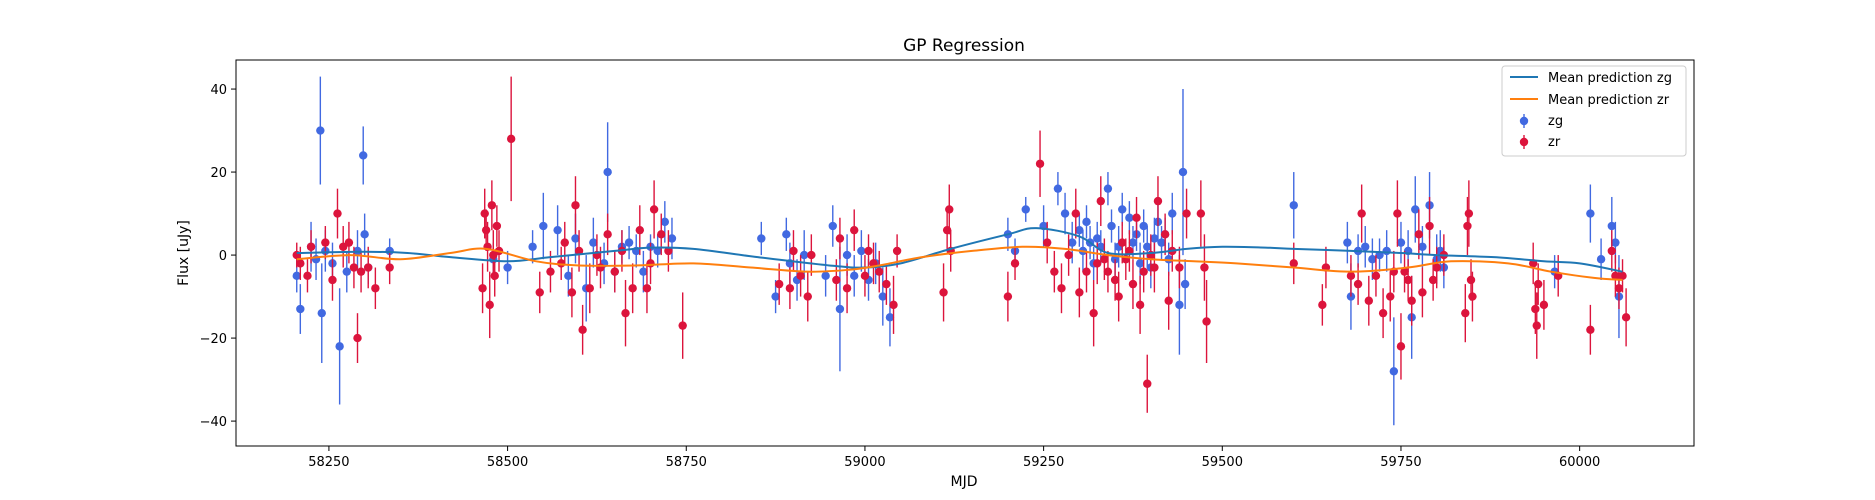  What do you see at coordinates (954, 458) in the screenshot?
I see `x-axis: 58250 58500 58750 59000 59250 59500 59750 60000` at bounding box center [954, 458].